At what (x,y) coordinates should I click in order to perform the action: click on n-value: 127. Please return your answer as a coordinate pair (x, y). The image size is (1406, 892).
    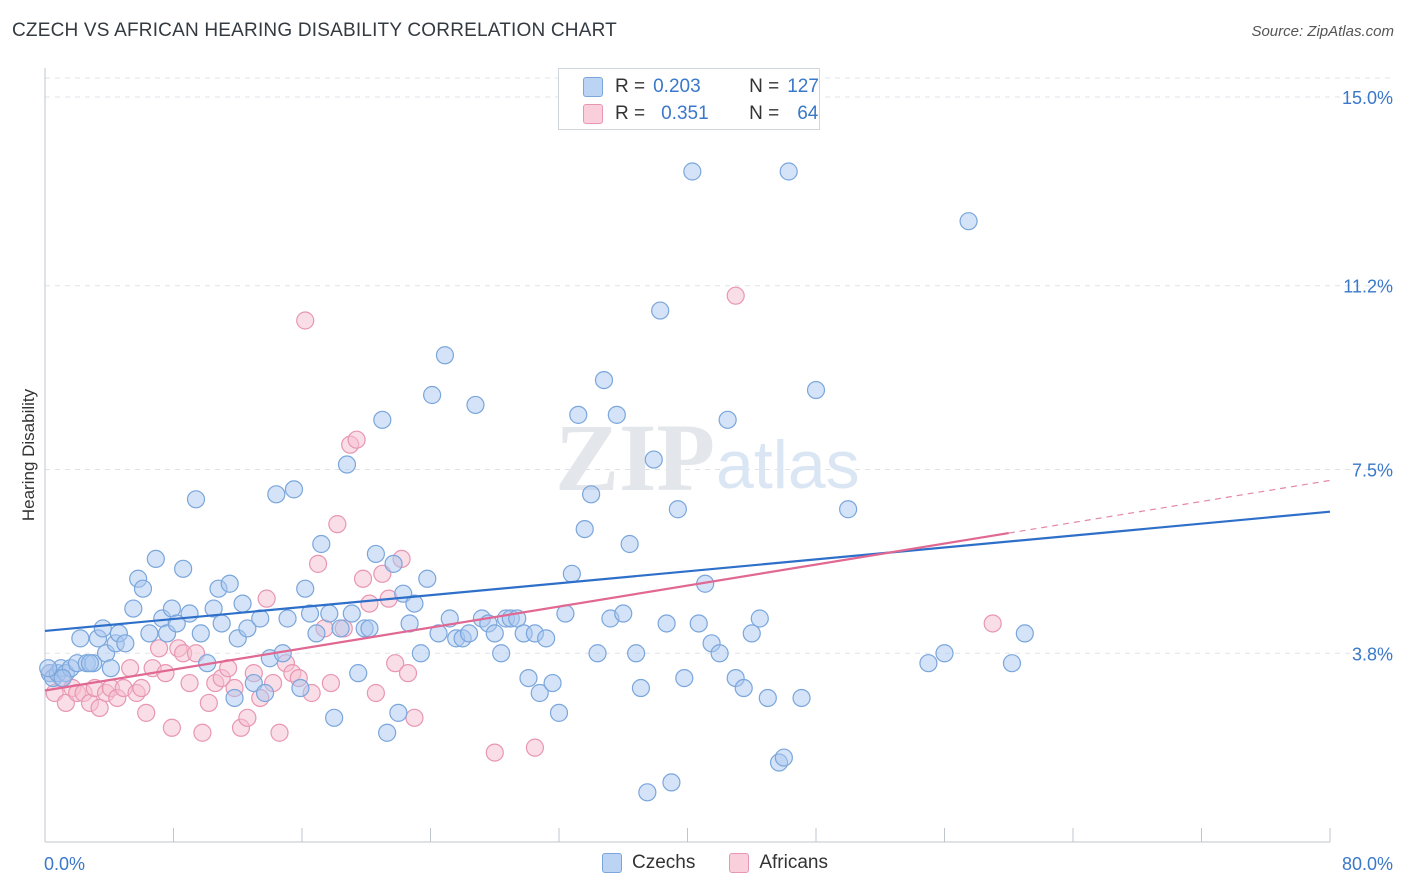
    Looking at the image, I should click on (803, 86).